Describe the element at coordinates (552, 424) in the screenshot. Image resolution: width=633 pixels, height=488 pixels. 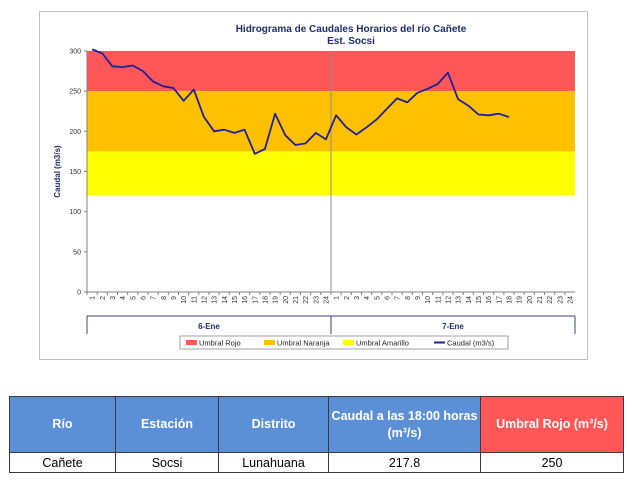
I see `header-umbral-rojo: Umbral Rojo (m³/s)` at that location.